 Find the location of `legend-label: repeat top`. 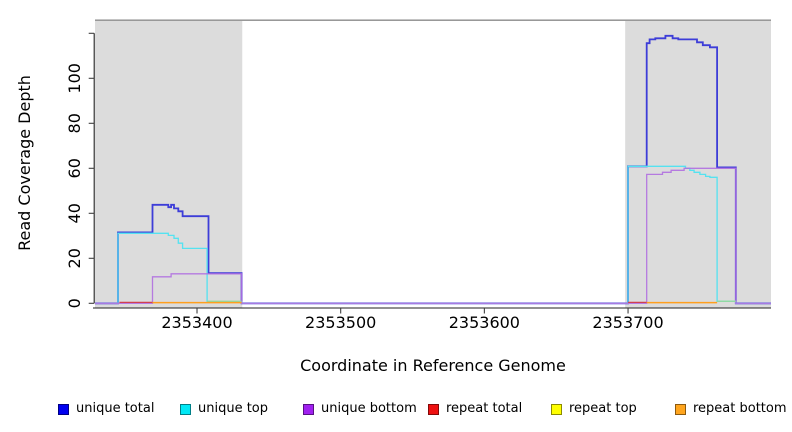

legend-label: repeat top is located at coordinates (603, 408).